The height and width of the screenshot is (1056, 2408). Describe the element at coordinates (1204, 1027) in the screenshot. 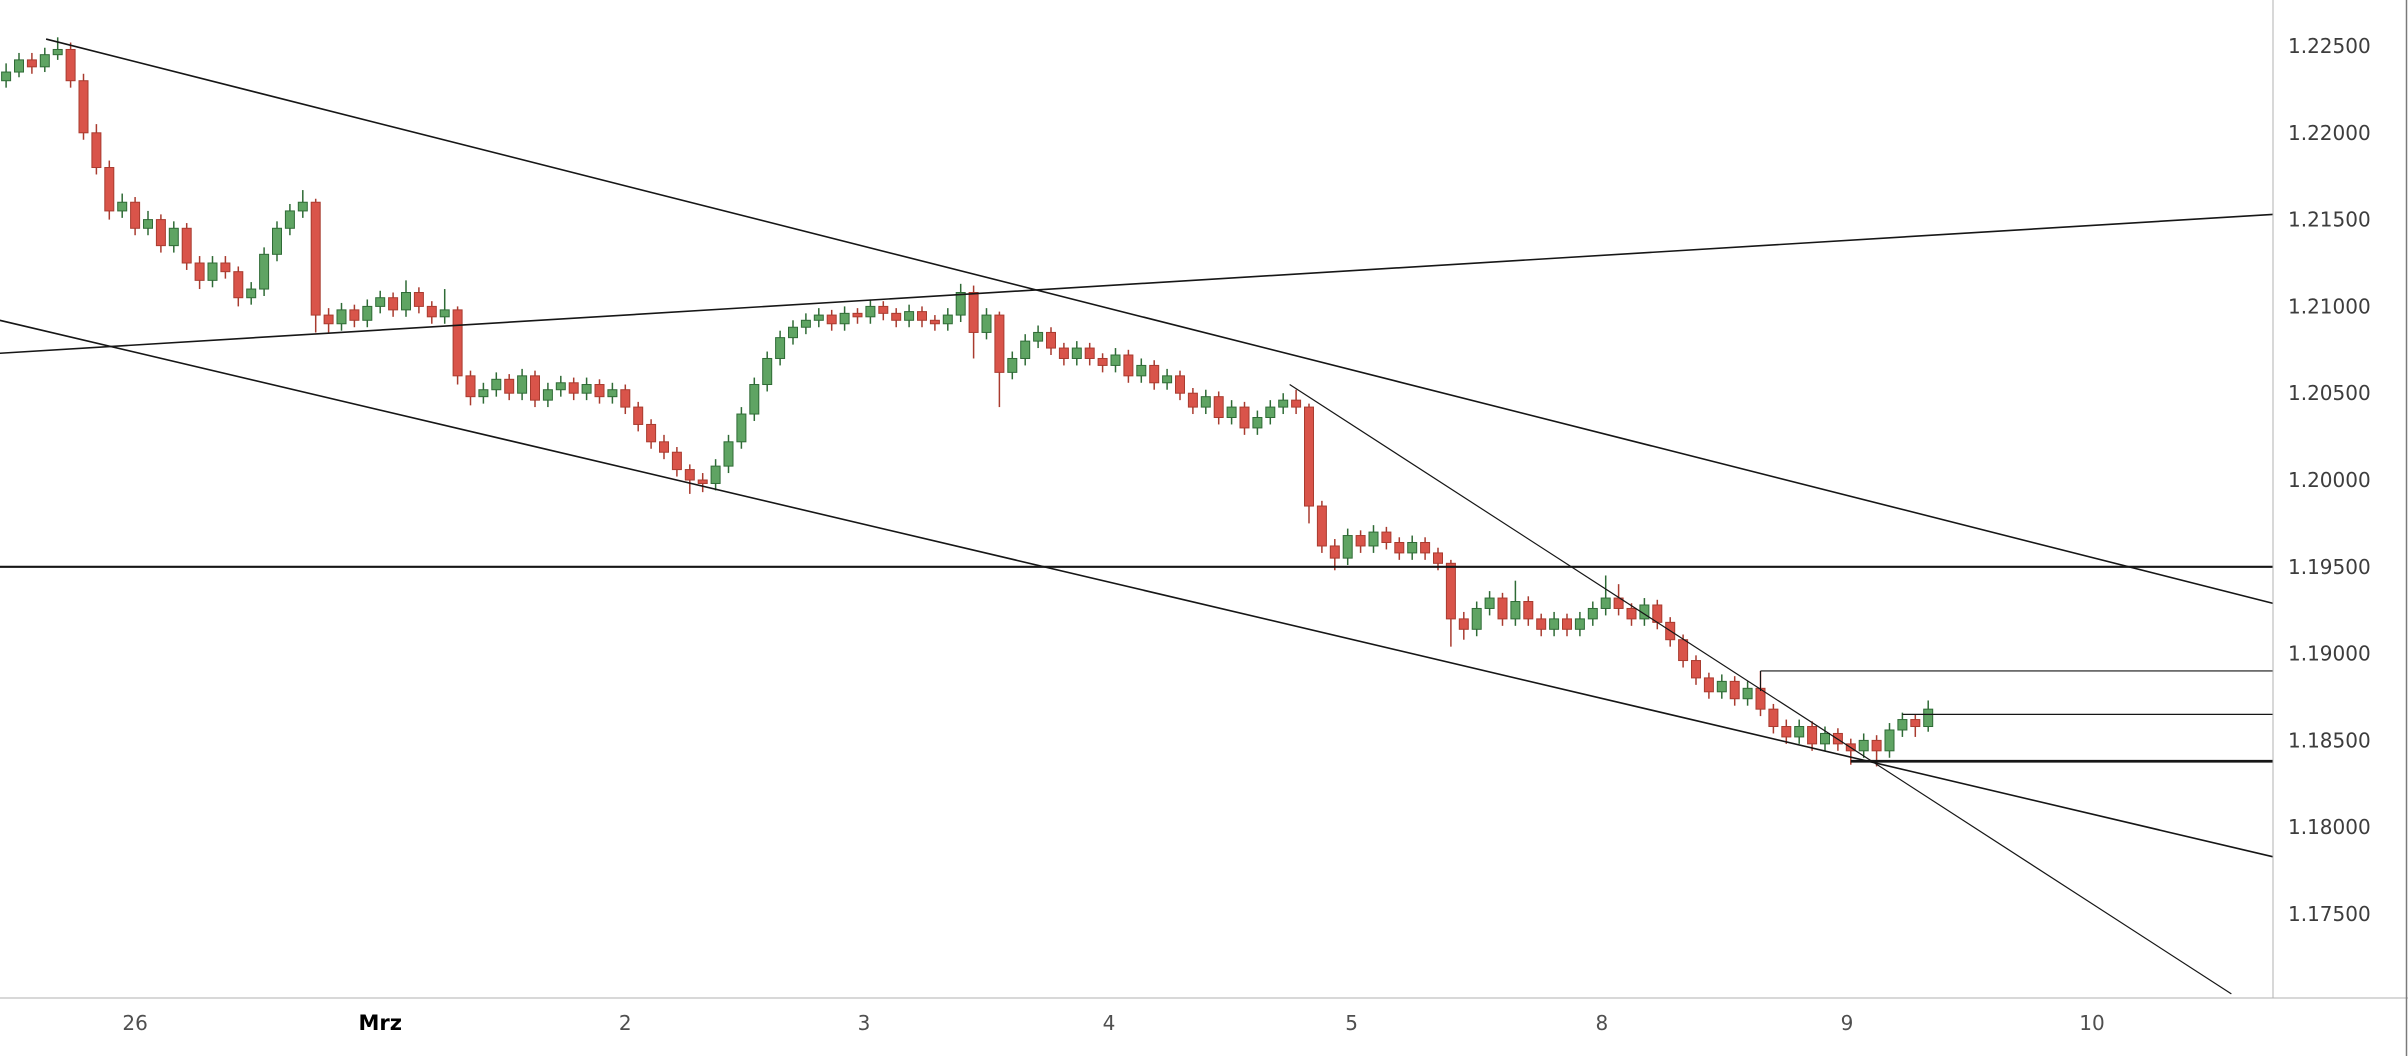

I see `time-axis-scale` at that location.